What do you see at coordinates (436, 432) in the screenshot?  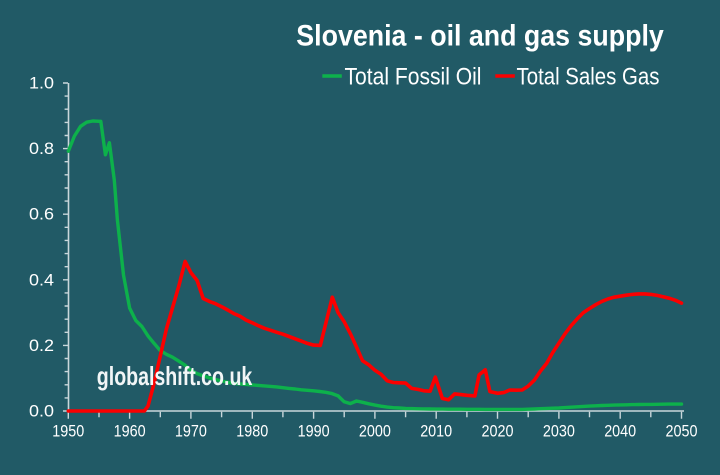 I see `svg-text: 2010` at bounding box center [436, 432].